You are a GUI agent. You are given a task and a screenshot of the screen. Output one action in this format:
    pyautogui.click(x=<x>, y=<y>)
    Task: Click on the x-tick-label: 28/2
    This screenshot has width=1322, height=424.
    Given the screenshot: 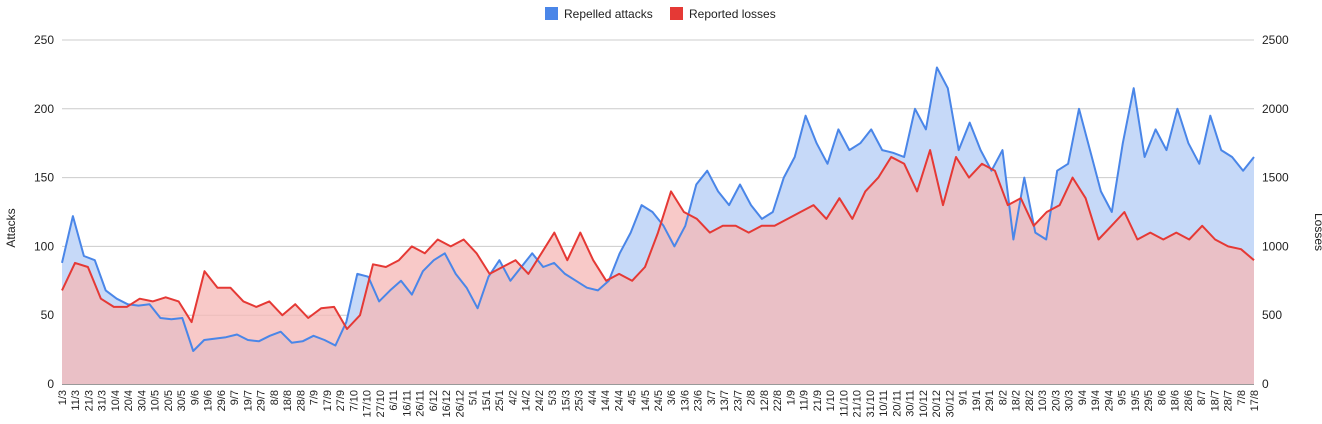 What is the action you would take?
    pyautogui.click(x=1030, y=400)
    